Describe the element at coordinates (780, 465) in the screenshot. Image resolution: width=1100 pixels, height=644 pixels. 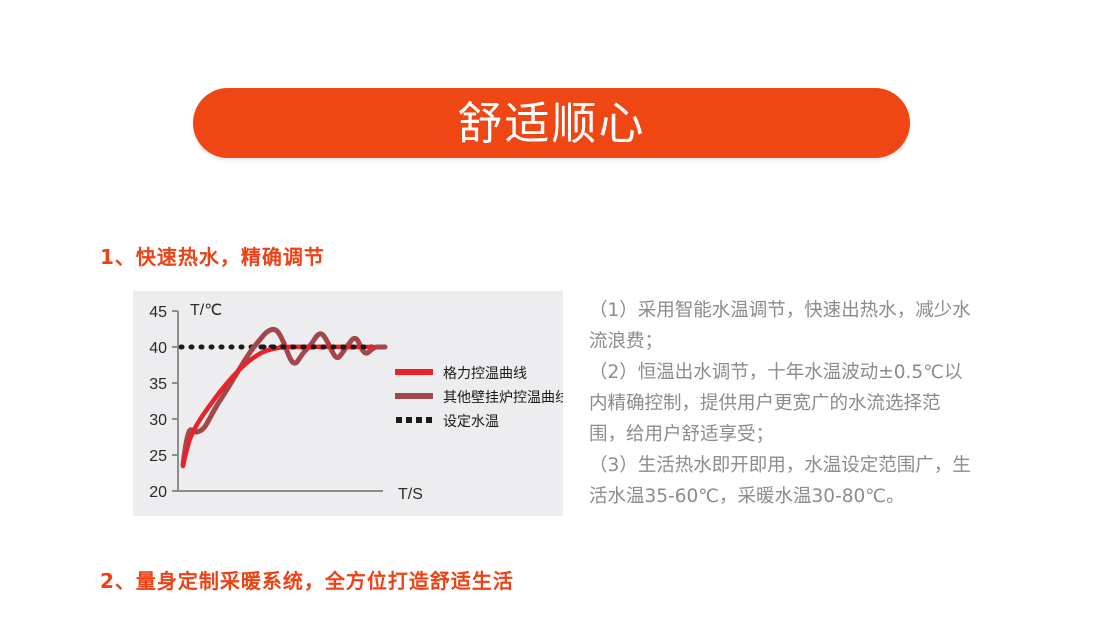
I see `description-line-6: （3）生活热水即开即用，水温设定范围广，生` at that location.